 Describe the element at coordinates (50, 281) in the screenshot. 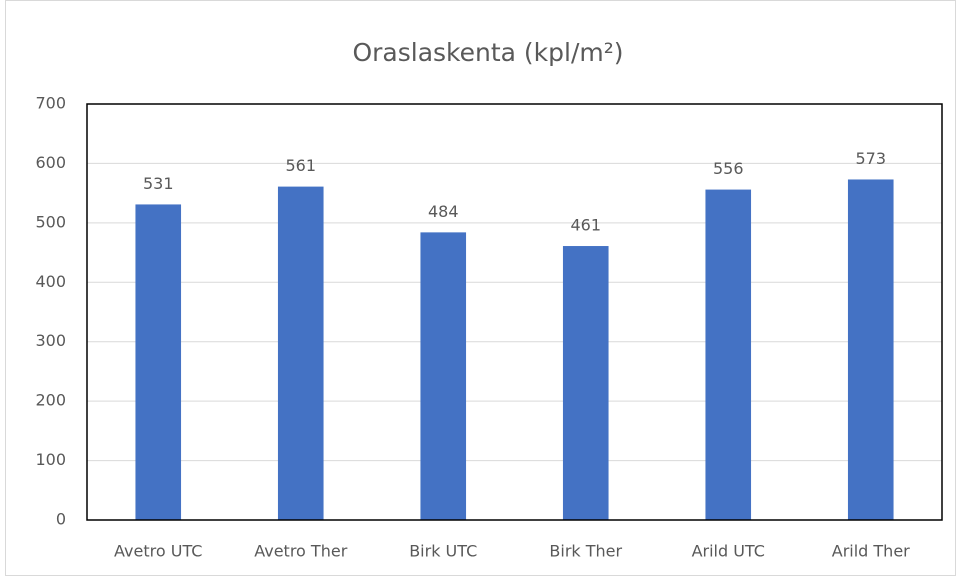

I see `y-tick-label: 400` at that location.